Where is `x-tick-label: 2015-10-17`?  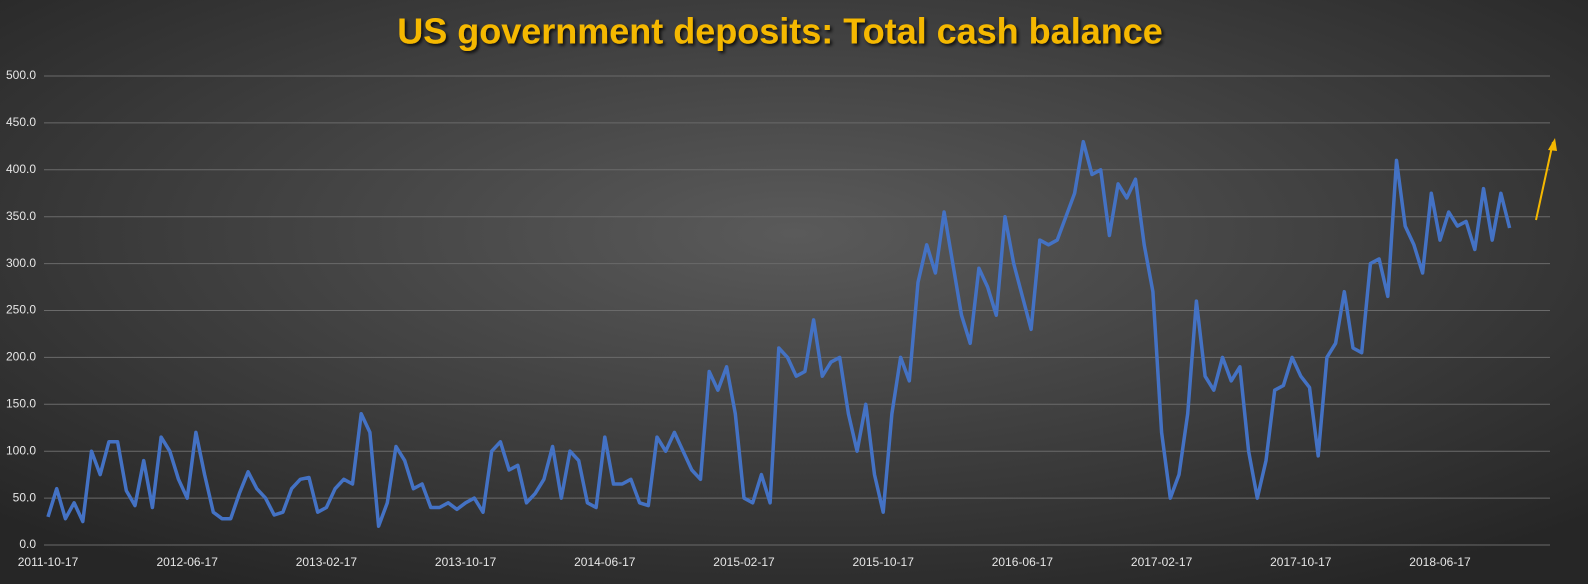
x-tick-label: 2015-10-17 is located at coordinates (884, 562).